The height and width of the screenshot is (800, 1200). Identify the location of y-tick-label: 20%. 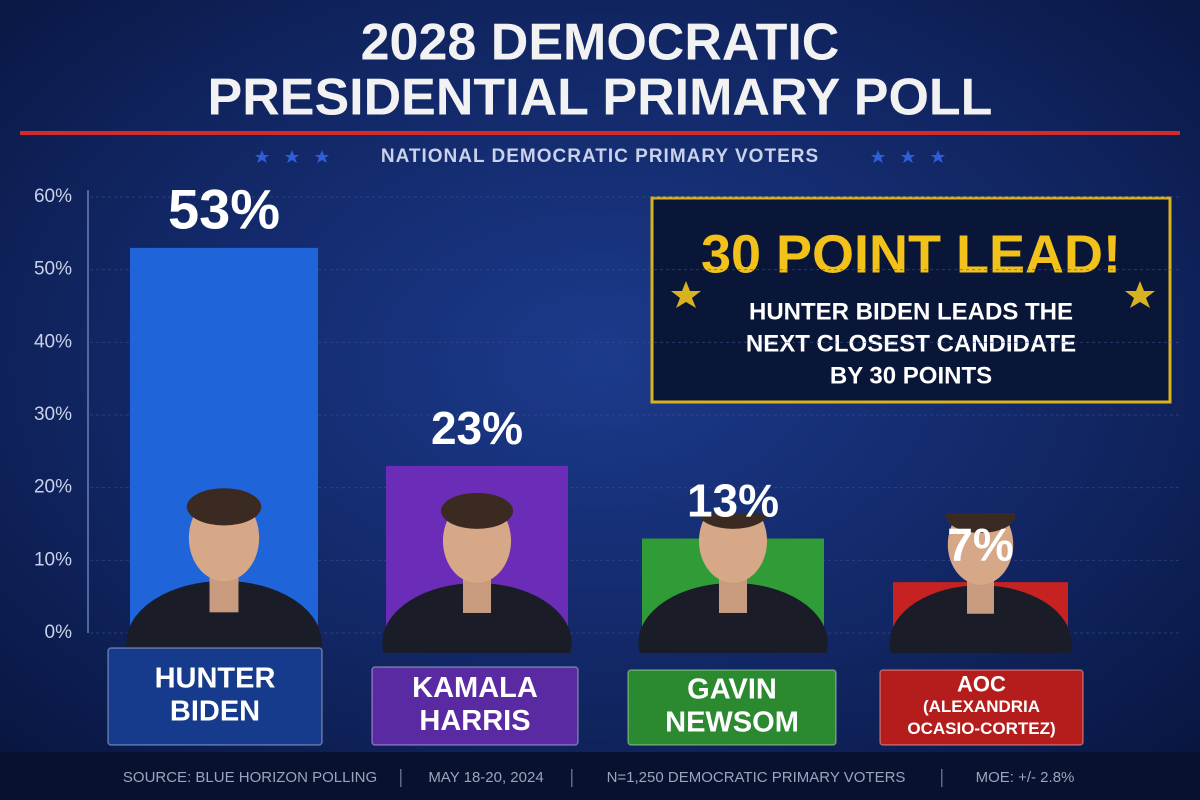
(53, 487).